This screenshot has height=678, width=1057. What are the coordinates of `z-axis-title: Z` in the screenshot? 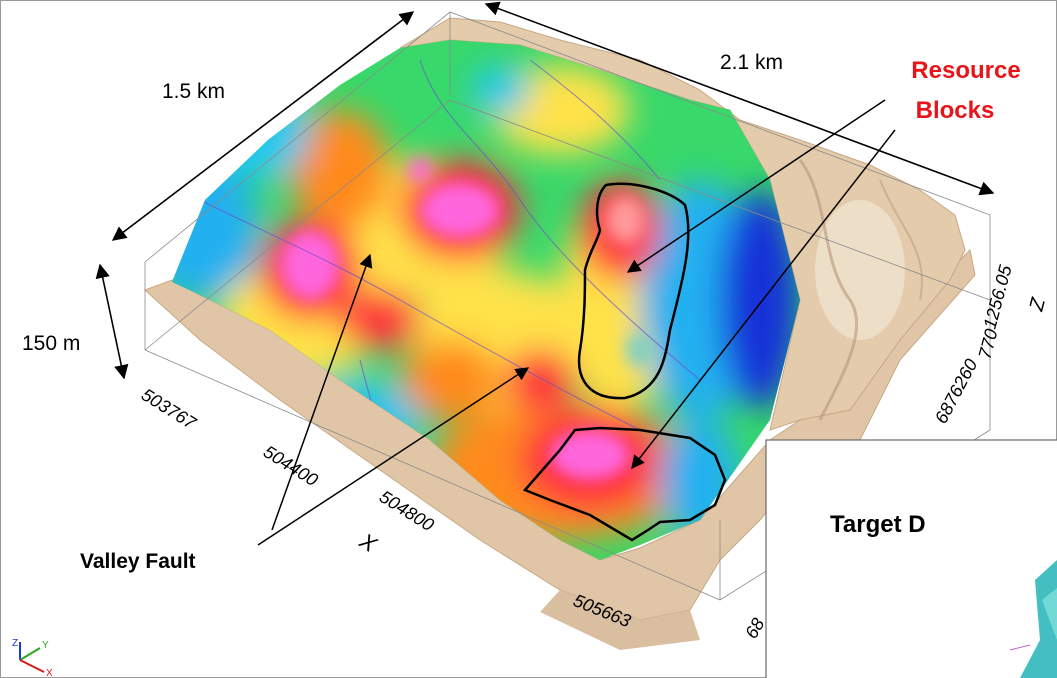 It's located at (1037, 304).